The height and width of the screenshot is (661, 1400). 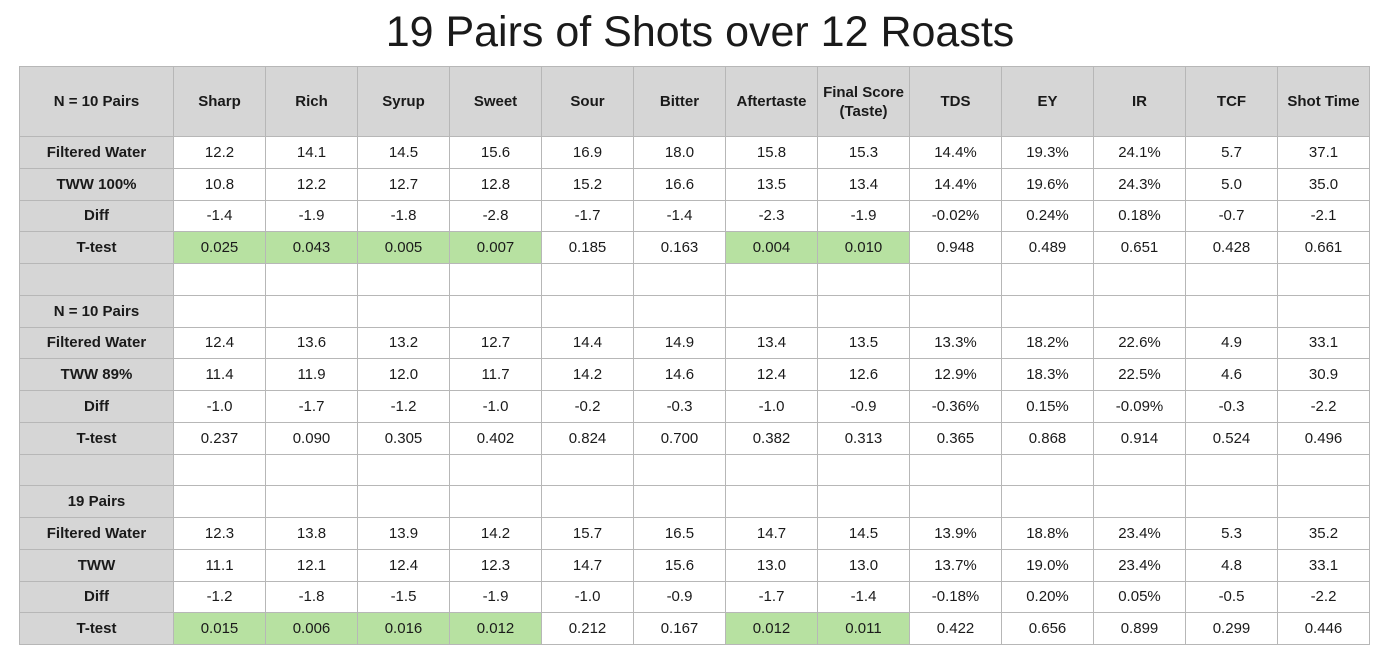 What do you see at coordinates (1231, 374) in the screenshot?
I see `value-cell: 4.6` at bounding box center [1231, 374].